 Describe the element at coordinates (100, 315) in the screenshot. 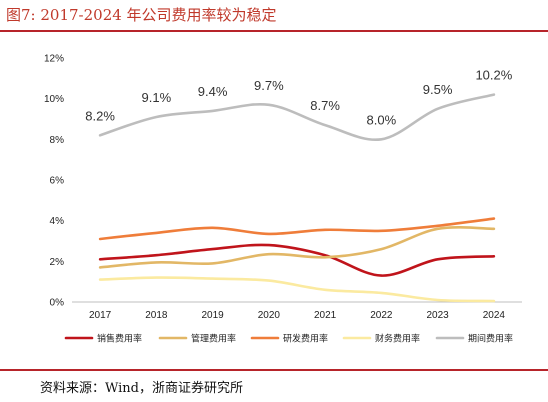

I see `x-tick-label: 2017` at that location.